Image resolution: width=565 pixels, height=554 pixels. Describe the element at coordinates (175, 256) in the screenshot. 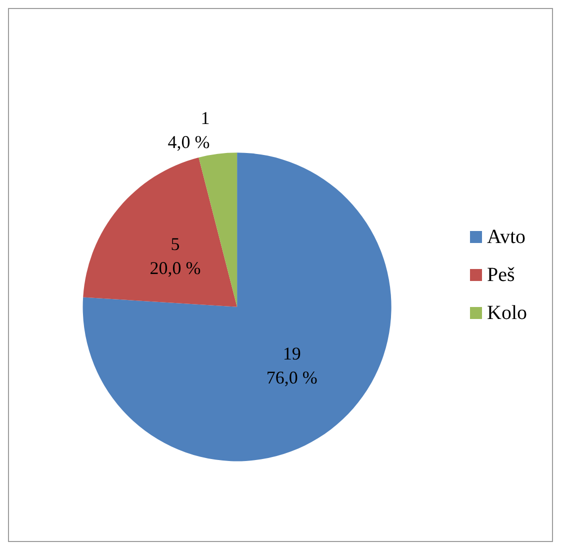

I see `data-label: 5 20,0 %` at that location.